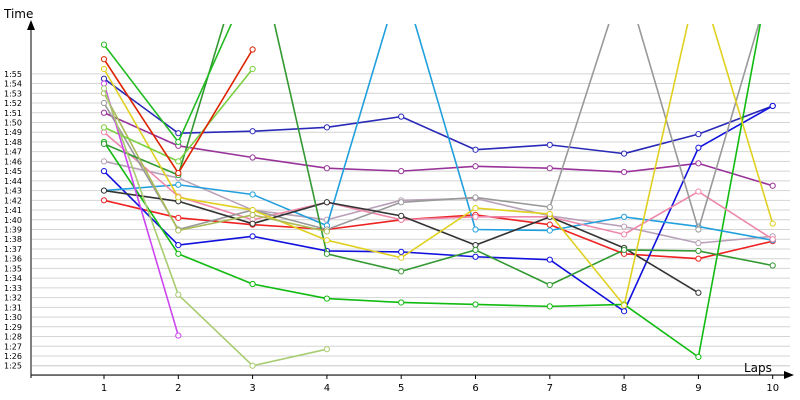 The image size is (800, 400). What do you see at coordinates (13, 230) in the screenshot?
I see `y-tick-label: 1:39` at bounding box center [13, 230].